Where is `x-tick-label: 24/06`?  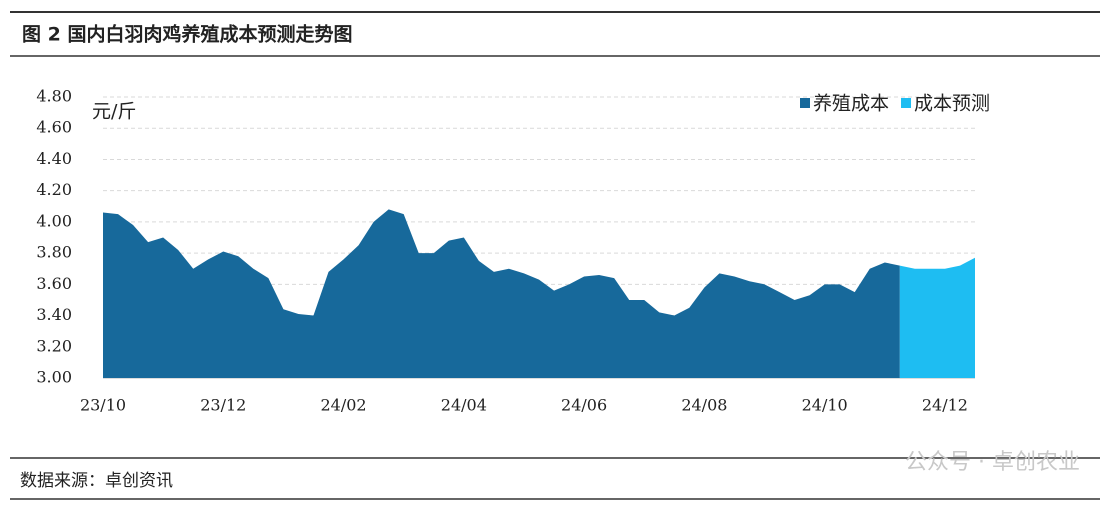
x-tick-label: 24/06 is located at coordinates (584, 405).